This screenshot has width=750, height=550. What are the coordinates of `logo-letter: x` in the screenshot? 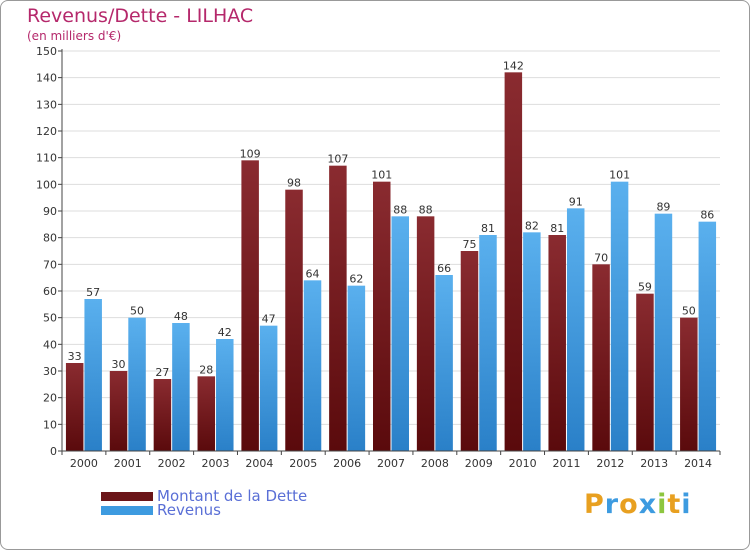 It's located at (648, 504).